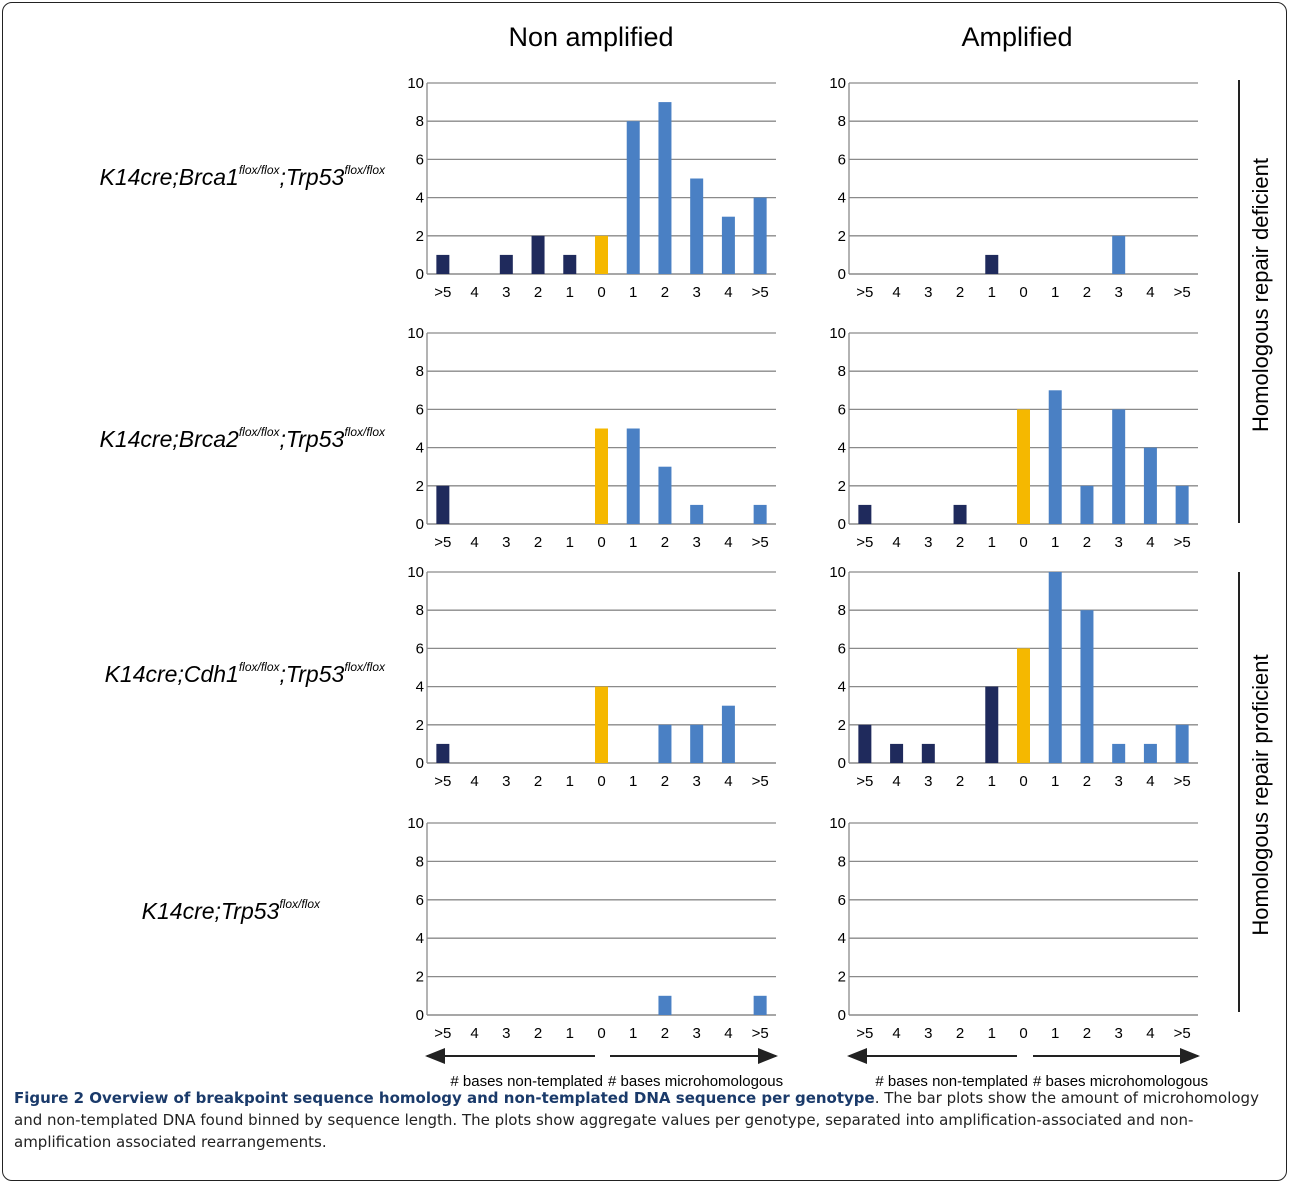 This screenshot has height=1185, width=1293. I want to click on genotype-label-brca2: K14cre;Brca2flox/flox;Trp53flox/flox, so click(242, 438).